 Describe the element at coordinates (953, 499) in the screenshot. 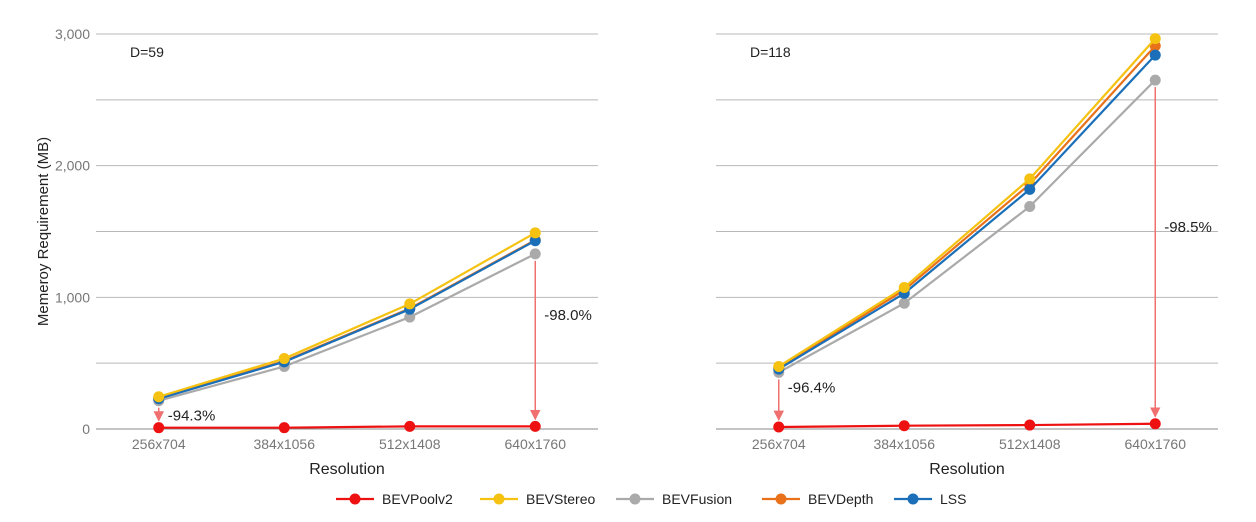

I see `legend-label: LSS` at that location.